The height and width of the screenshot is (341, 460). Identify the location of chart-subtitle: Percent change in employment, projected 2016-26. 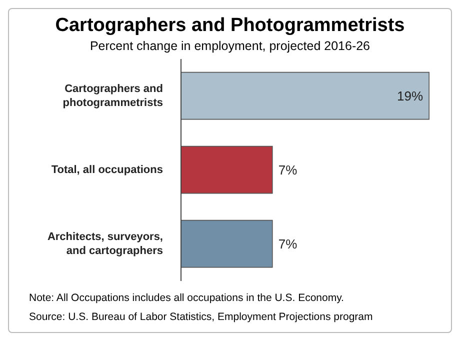
(230, 46).